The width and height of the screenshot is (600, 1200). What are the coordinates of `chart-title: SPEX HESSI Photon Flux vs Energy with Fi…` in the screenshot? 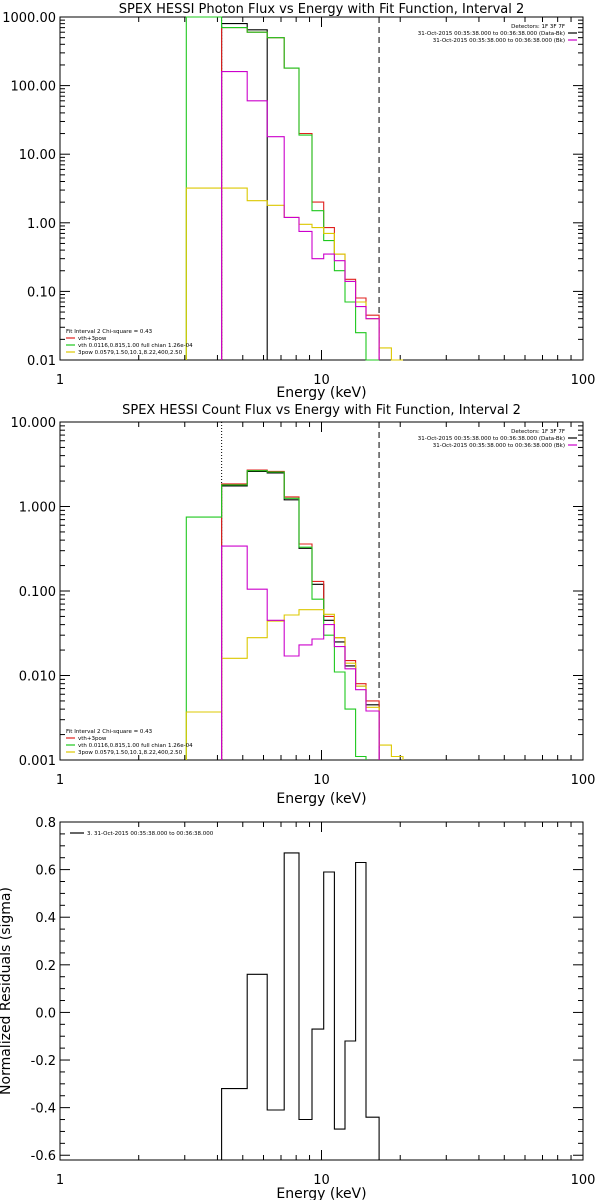 It's located at (322, 9).